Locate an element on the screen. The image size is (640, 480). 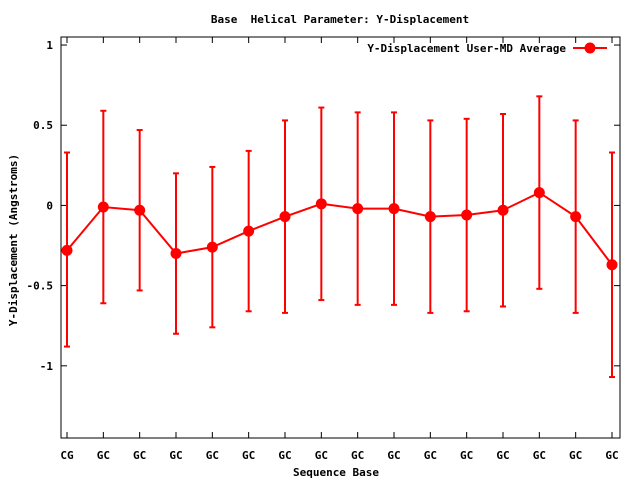
legend-marker is located at coordinates (590, 48).